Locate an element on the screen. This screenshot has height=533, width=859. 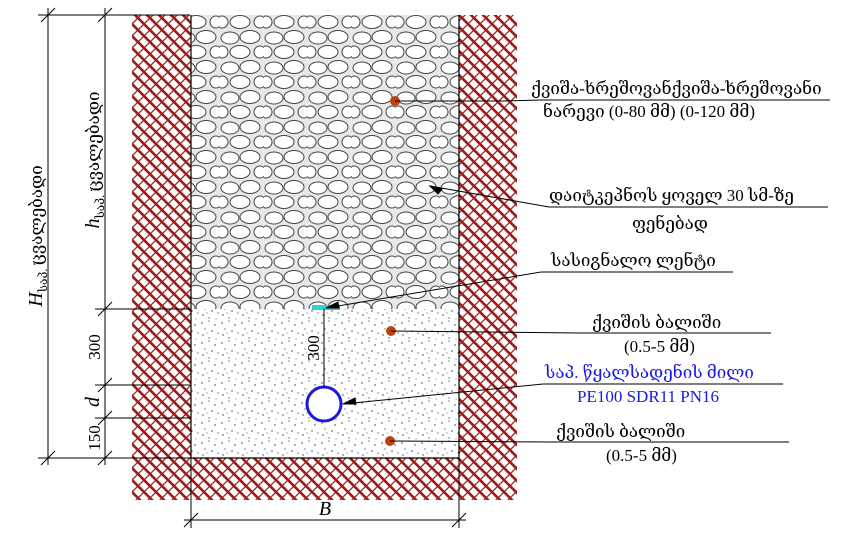
dim-H: Hსაპ.ცვალებადი is located at coordinates (37, 236).